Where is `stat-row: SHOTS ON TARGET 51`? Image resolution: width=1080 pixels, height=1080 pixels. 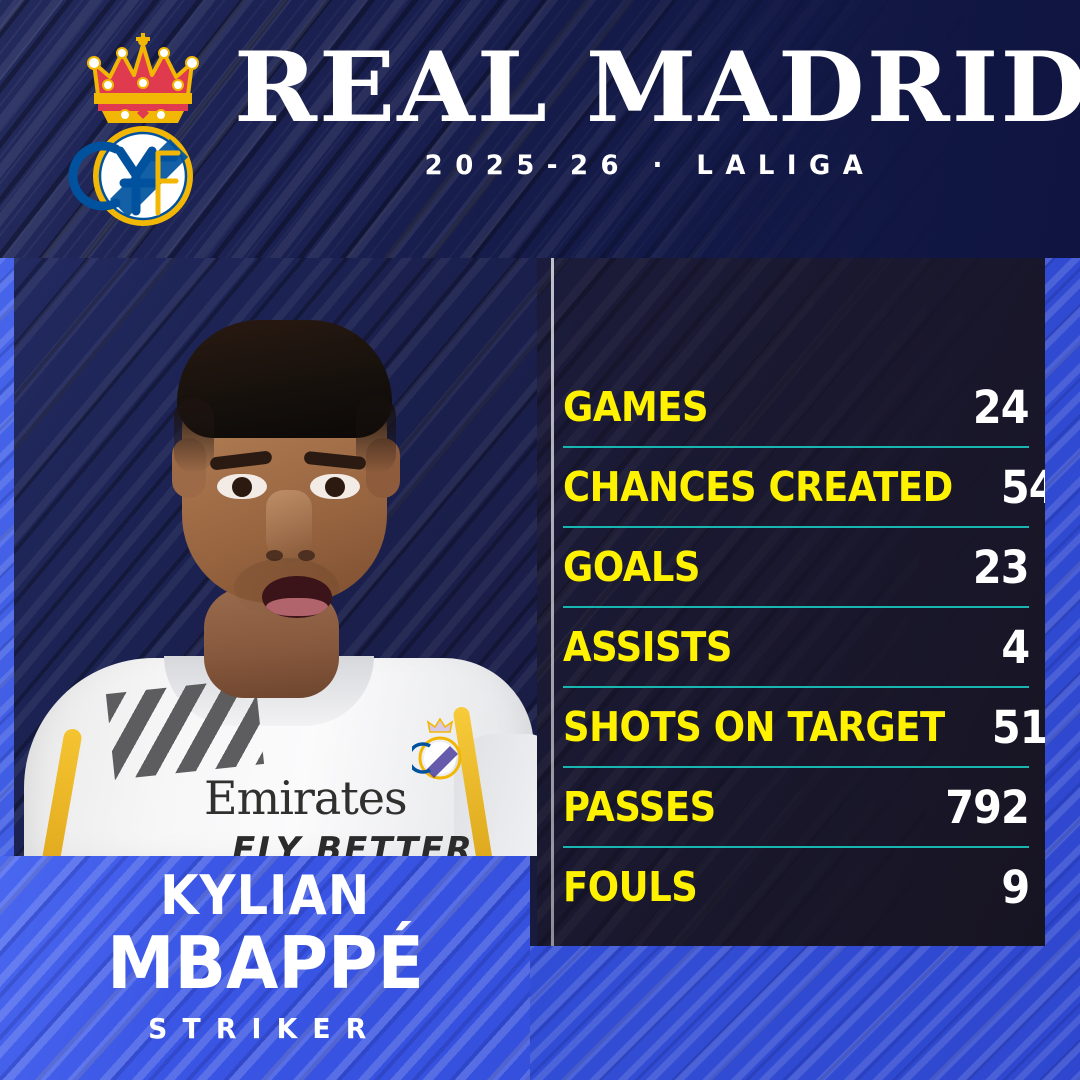 stat-row: SHOTS ON TARGET 51 is located at coordinates (804, 726).